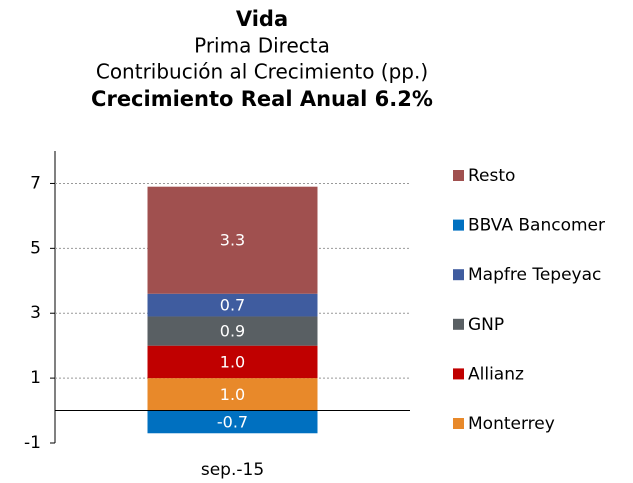 The width and height of the screenshot is (633, 483). I want to click on legend-label: BBVA Bancomer, so click(536, 226).